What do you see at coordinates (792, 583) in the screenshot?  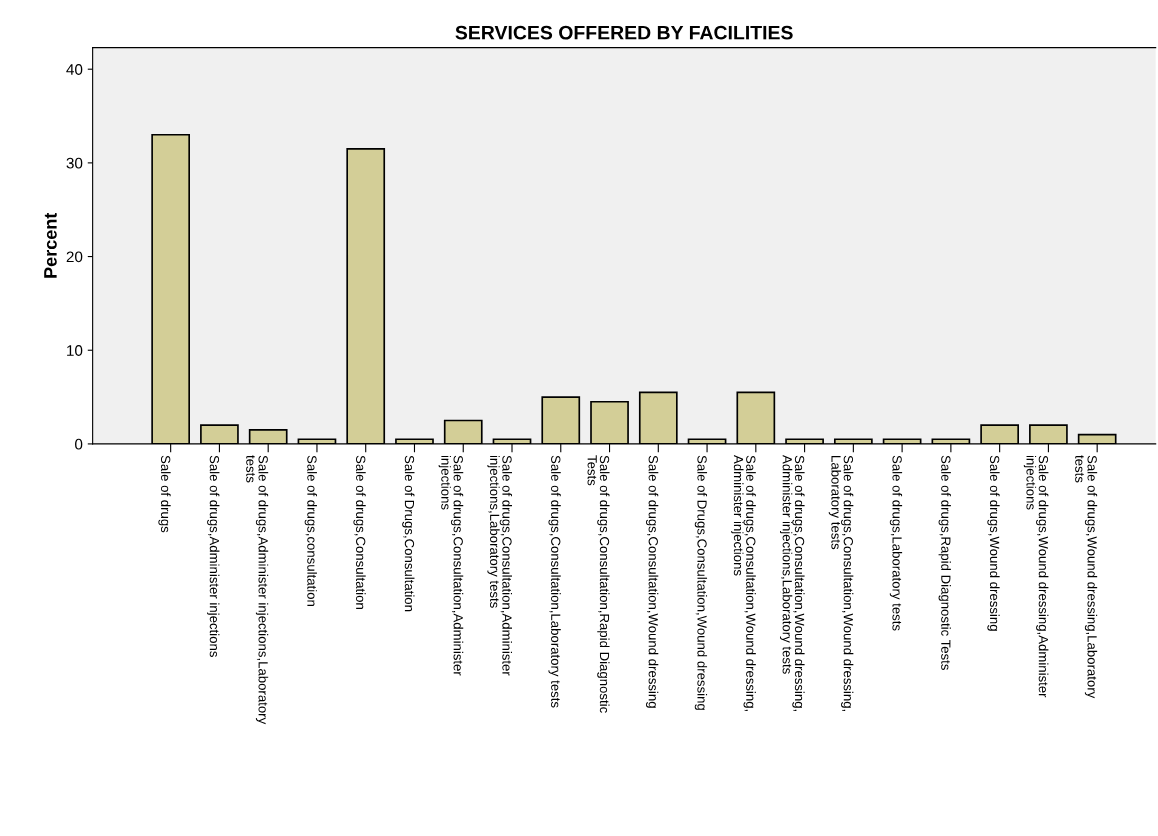 I see `x-tick-label: Sale of drugs,Consultation,Wound dressing, Administer injections,Laboratory tests` at bounding box center [792, 583].